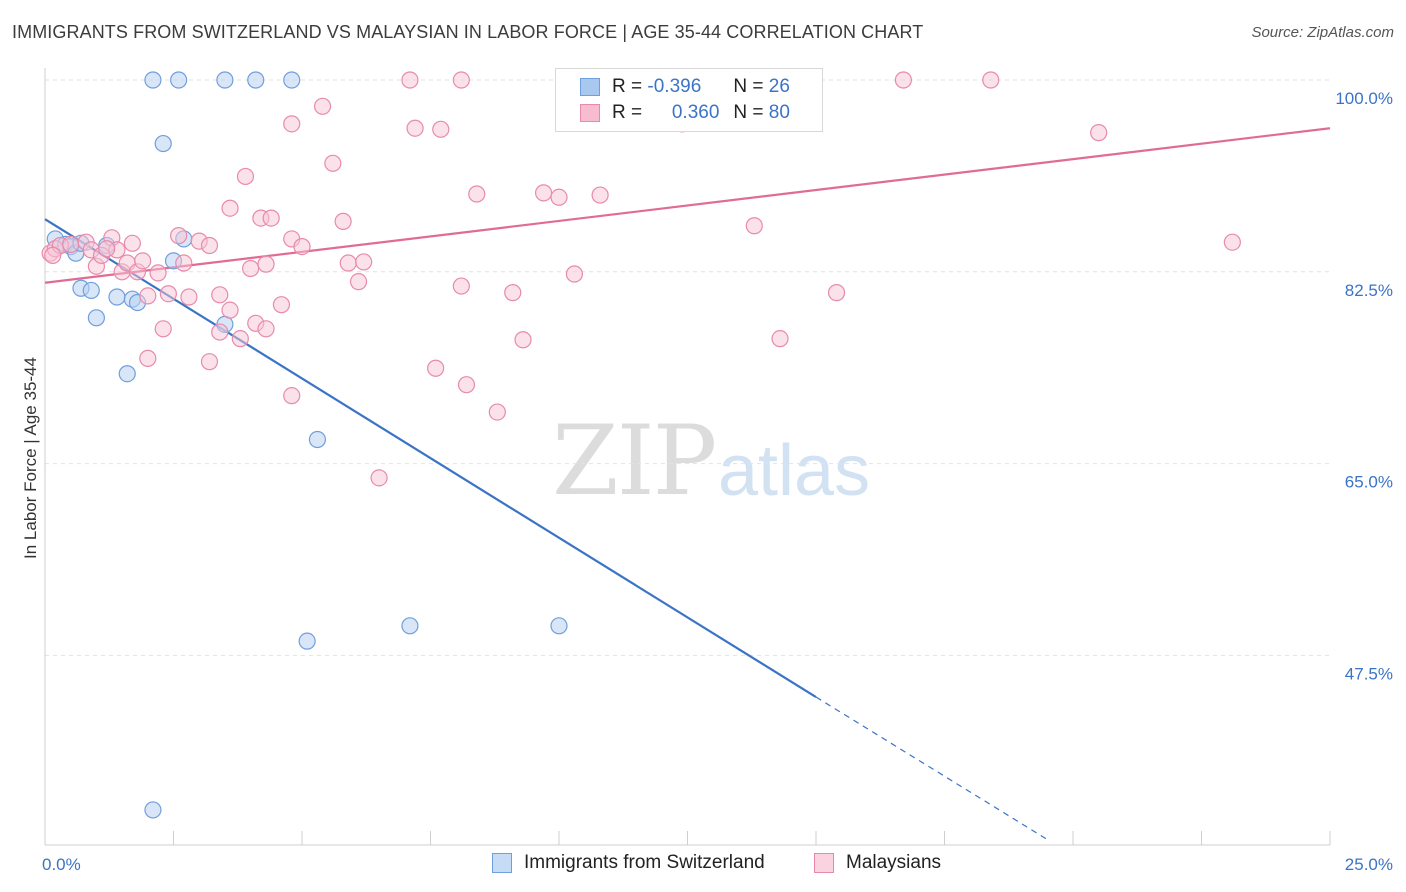 Image resolution: width=1406 pixels, height=892 pixels. What do you see at coordinates (644, 862) in the screenshot?
I see `series-label-switzerland: Immigrants from Switzerland` at bounding box center [644, 862].